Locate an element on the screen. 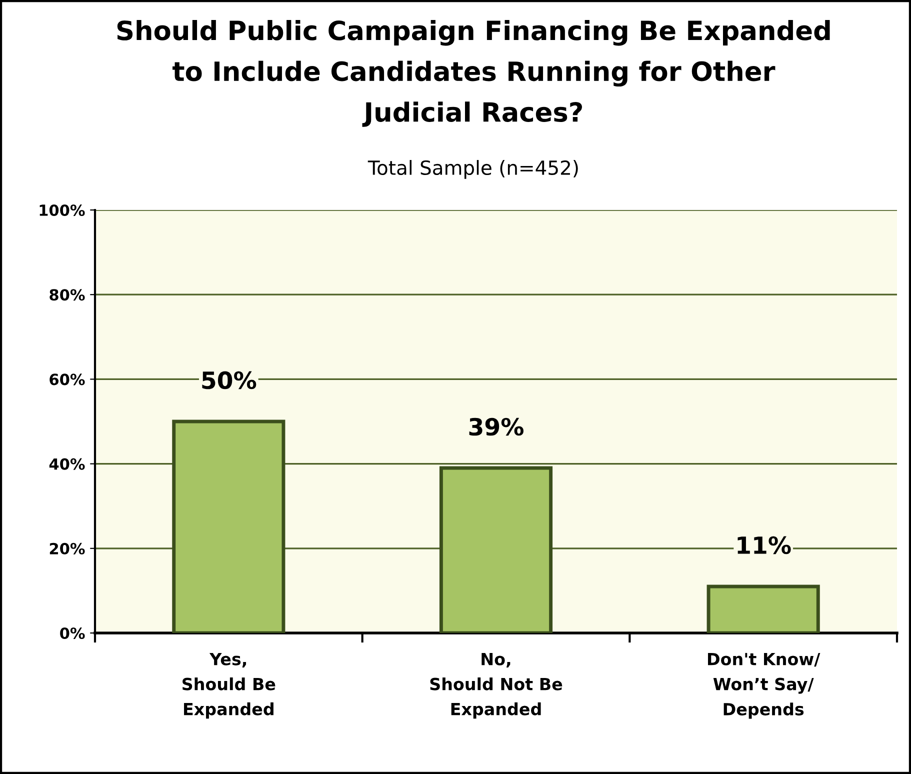 This screenshot has height=774, width=911. chart-subtitle: Total Sample (n=452) is located at coordinates (473, 169).